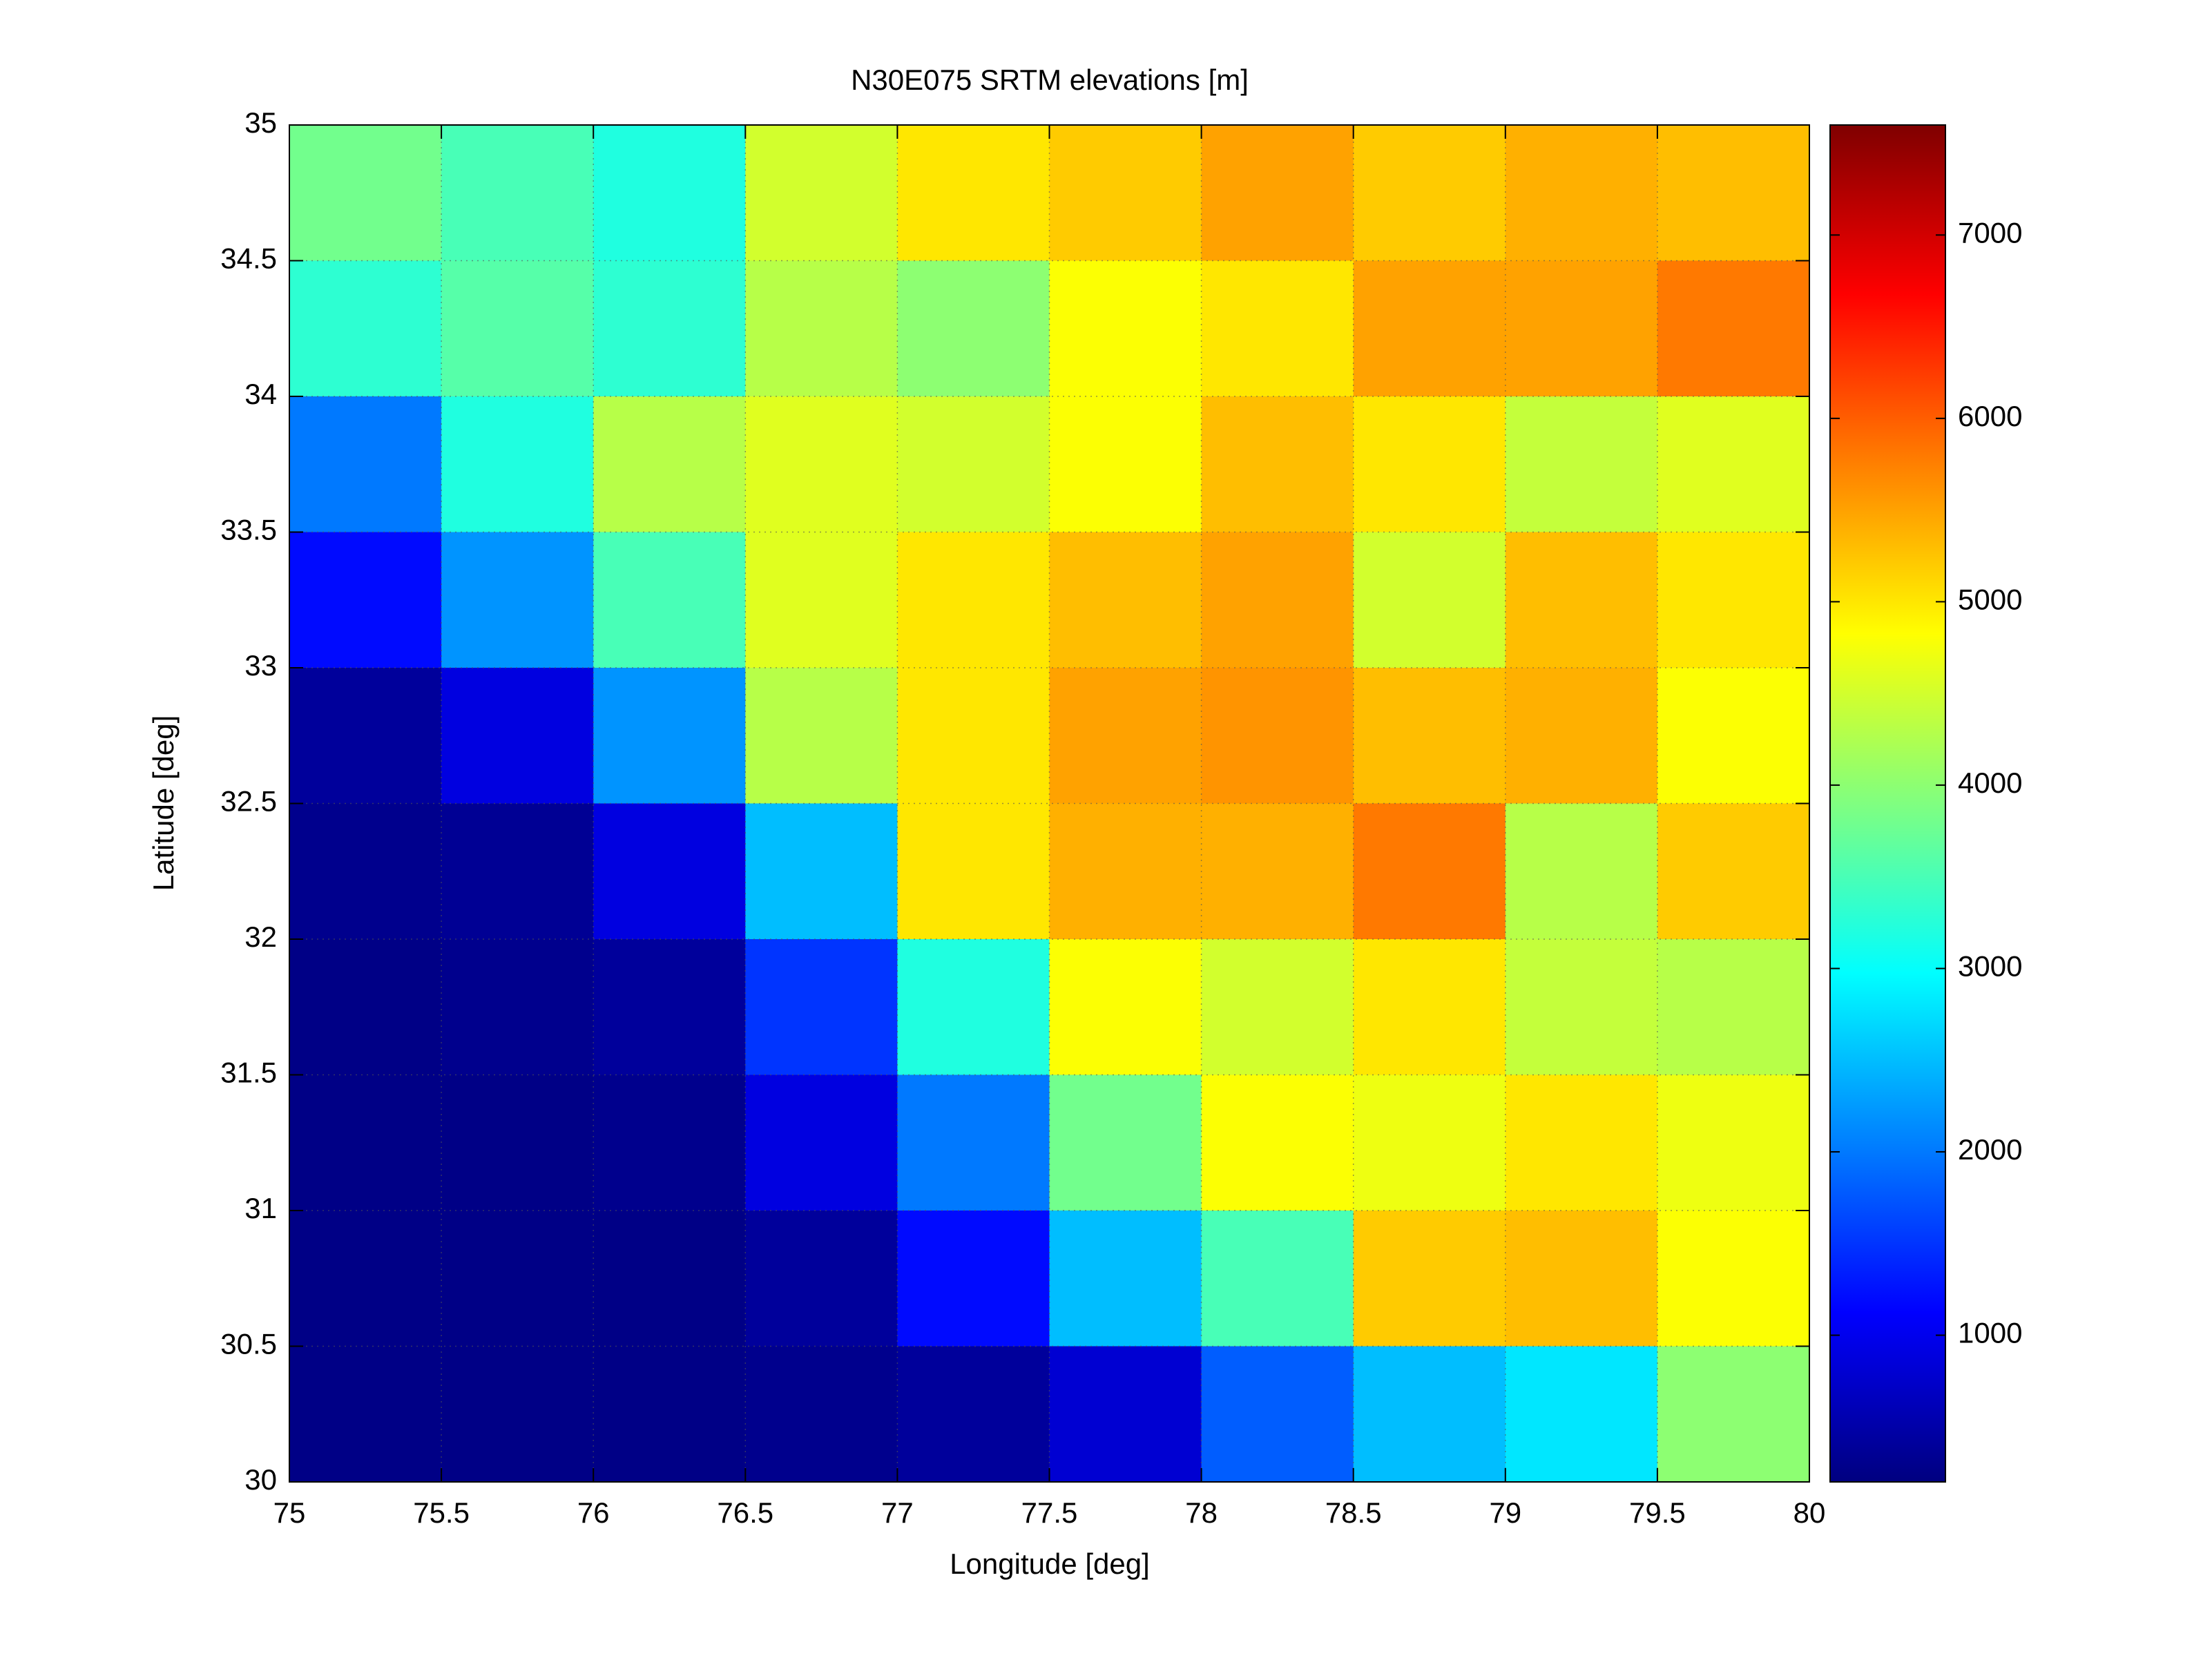 The image size is (2212, 1658). Describe the element at coordinates (261, 665) in the screenshot. I see `y-tick-label: 33` at that location.